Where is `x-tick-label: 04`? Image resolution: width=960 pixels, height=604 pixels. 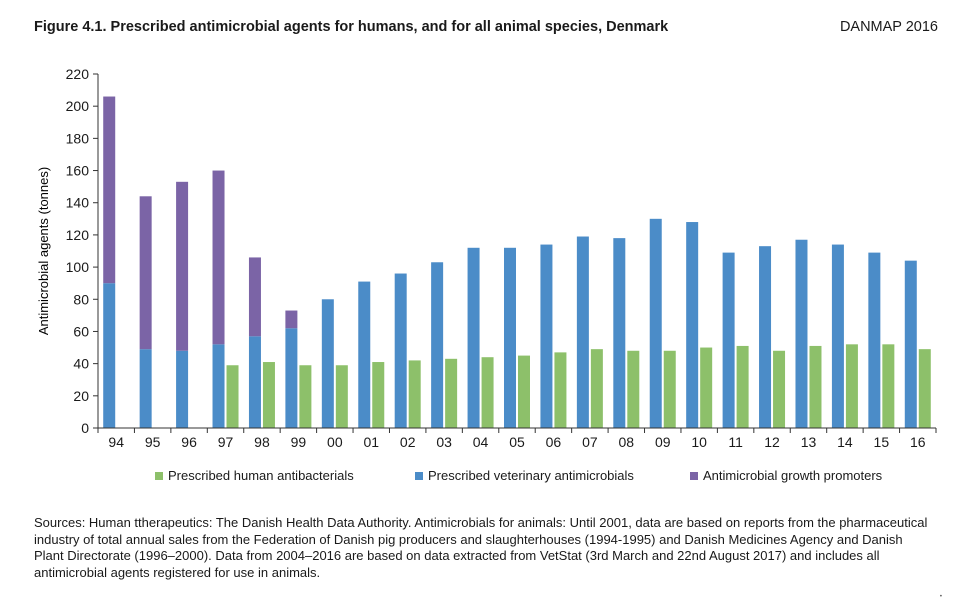 x-tick-label: 04 is located at coordinates (481, 442).